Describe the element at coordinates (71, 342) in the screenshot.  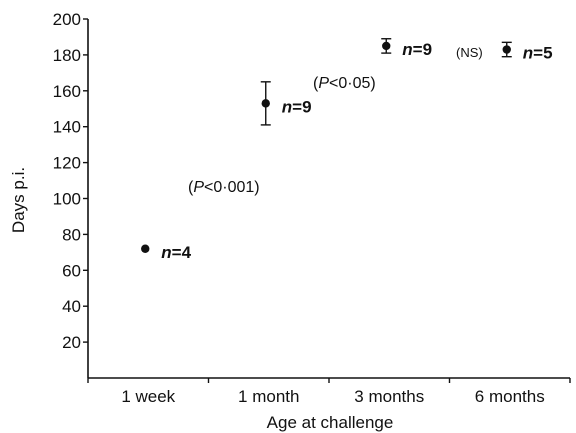
I see `y-tick-label: 20` at that location.